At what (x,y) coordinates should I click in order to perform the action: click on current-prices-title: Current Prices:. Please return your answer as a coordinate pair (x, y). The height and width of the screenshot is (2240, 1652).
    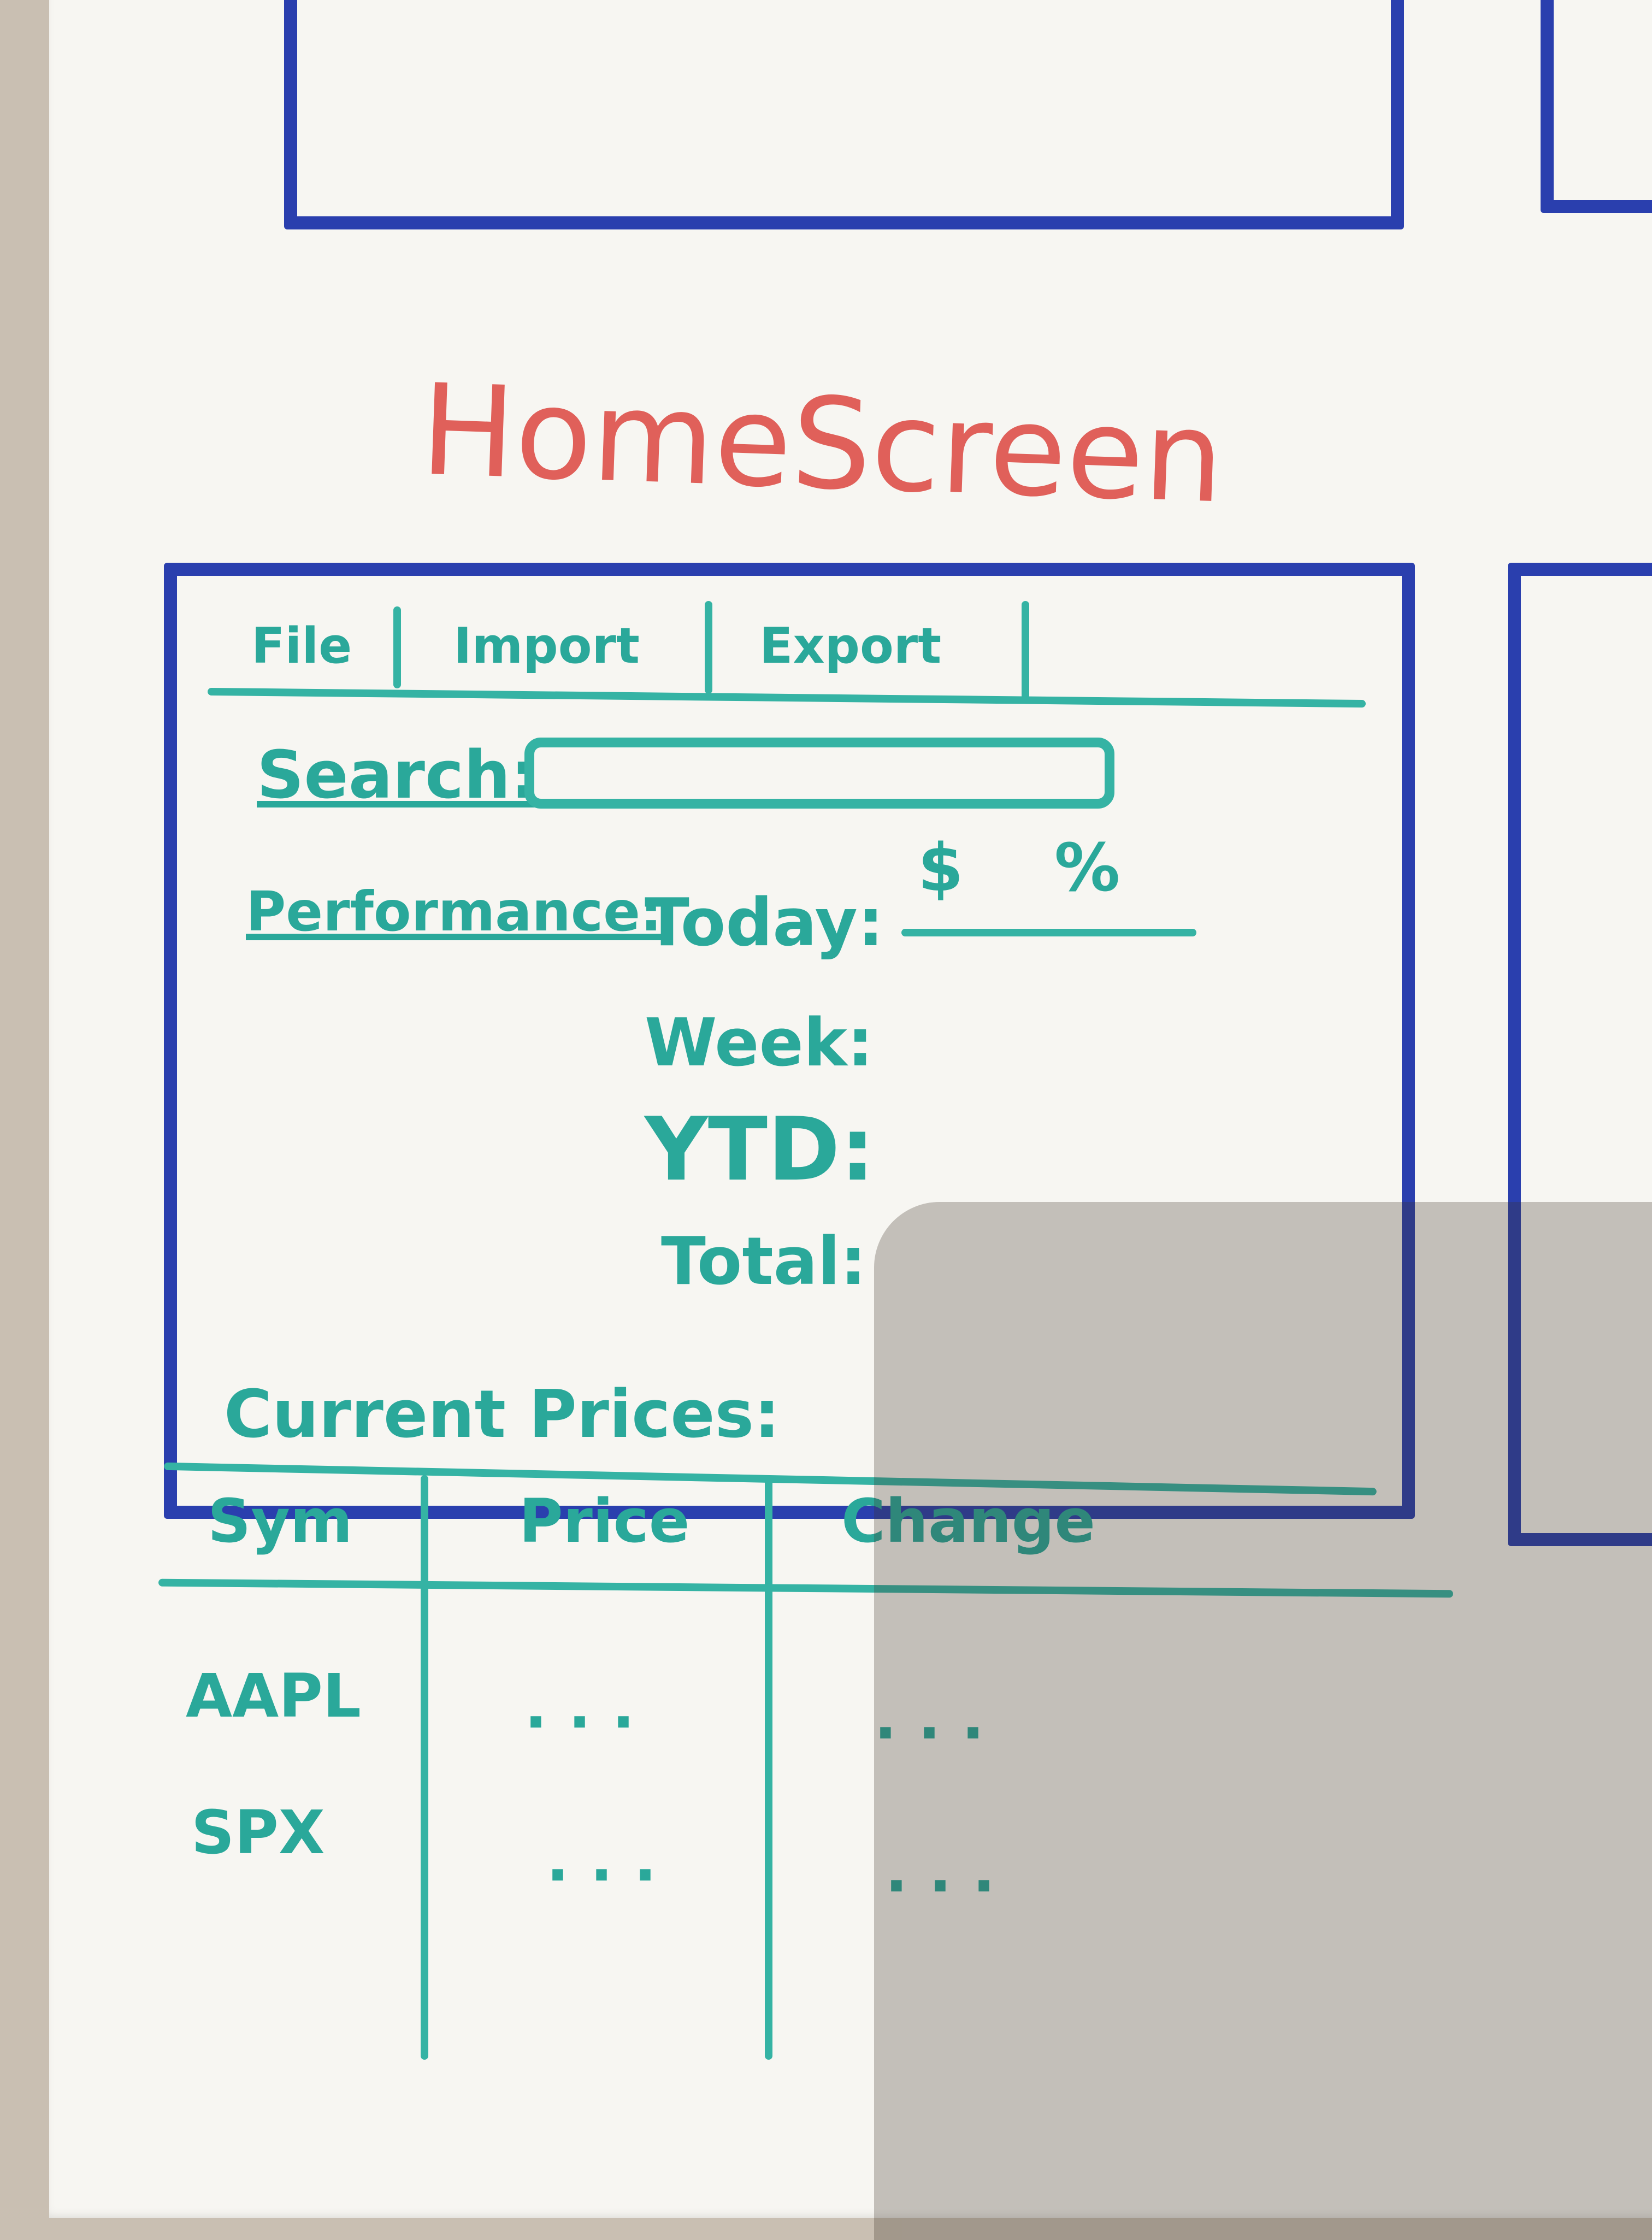
    Looking at the image, I should click on (502, 1415).